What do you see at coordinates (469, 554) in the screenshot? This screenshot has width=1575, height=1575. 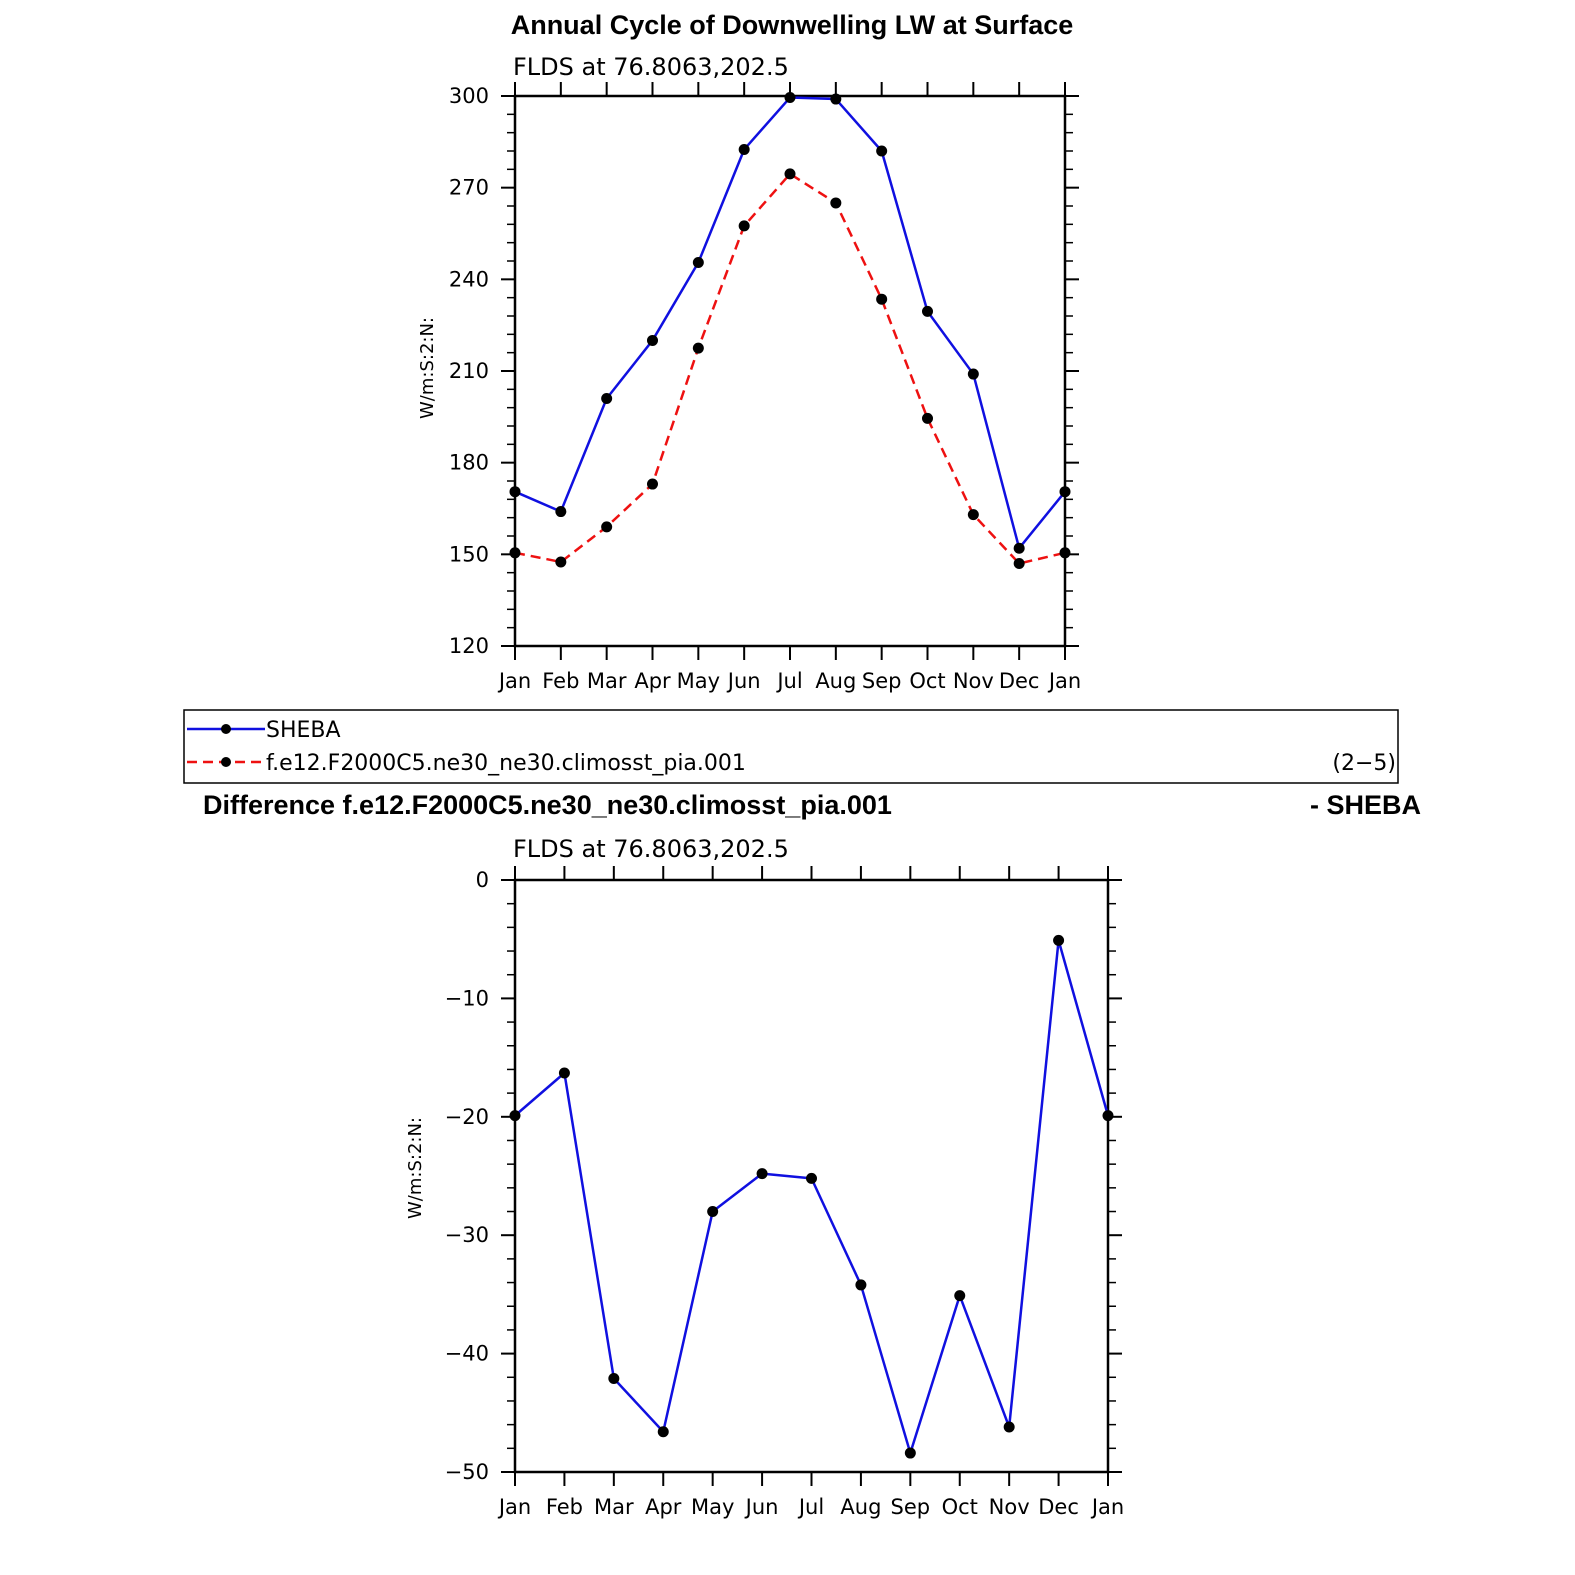 I see `top-y-tick-label: 150` at bounding box center [469, 554].